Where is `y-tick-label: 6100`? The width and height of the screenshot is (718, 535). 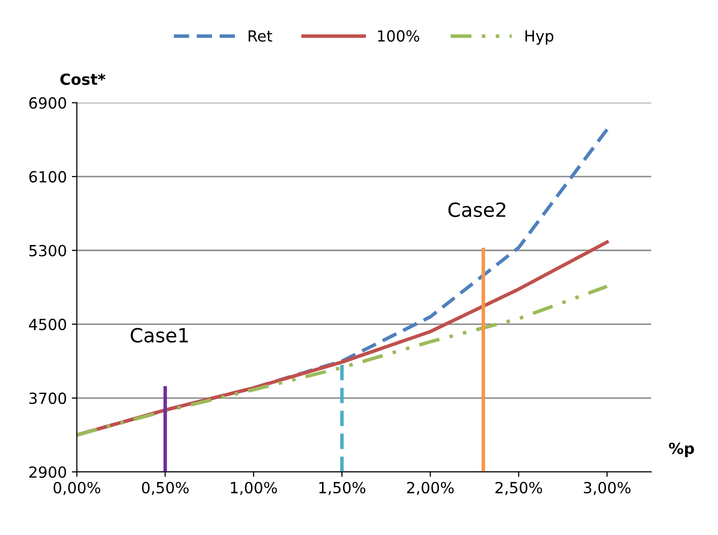
y-tick-label: 6100 is located at coordinates (47, 177).